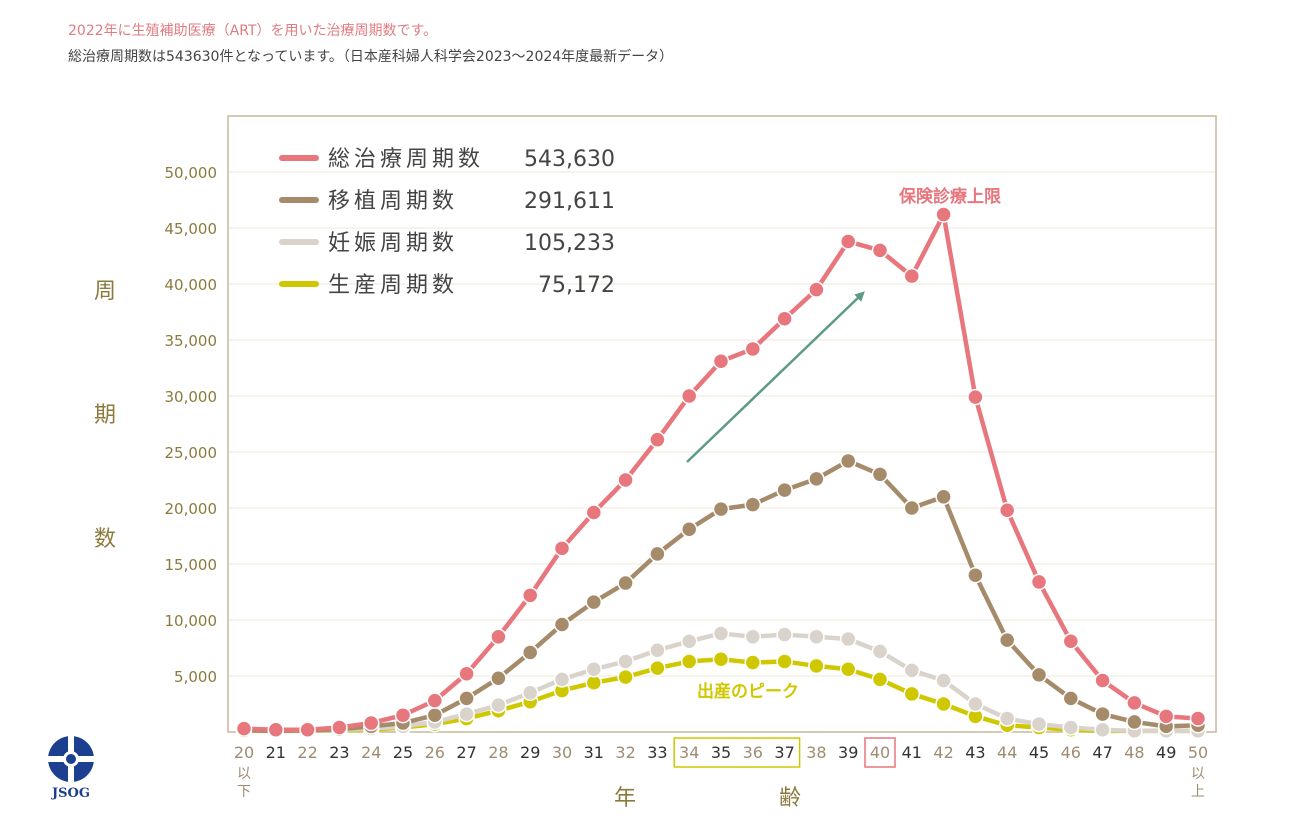  Describe the element at coordinates (625, 798) in the screenshot. I see `x-axis-label-char: 年` at that location.